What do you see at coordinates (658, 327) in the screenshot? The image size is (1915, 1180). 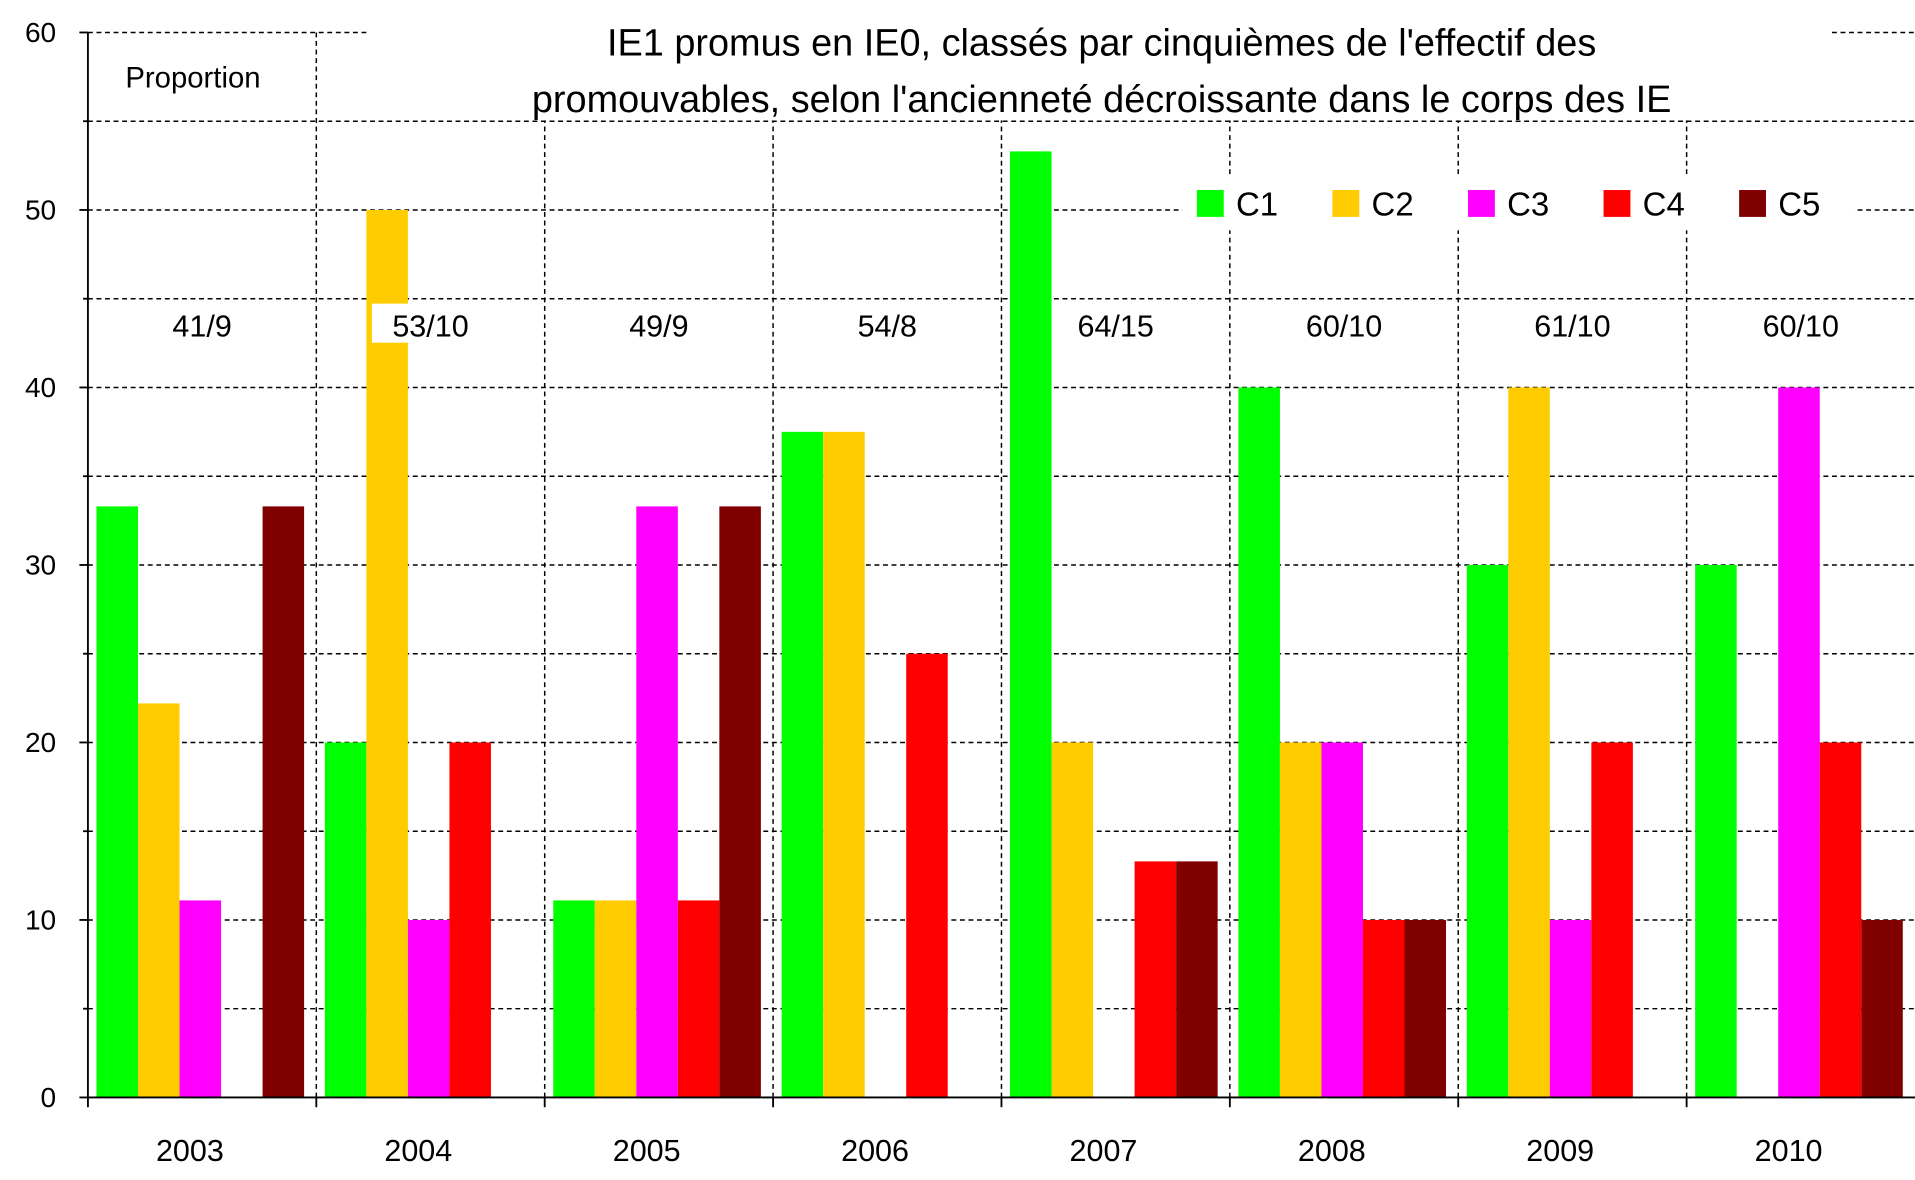 I see `annotation: 49/9` at bounding box center [658, 327].